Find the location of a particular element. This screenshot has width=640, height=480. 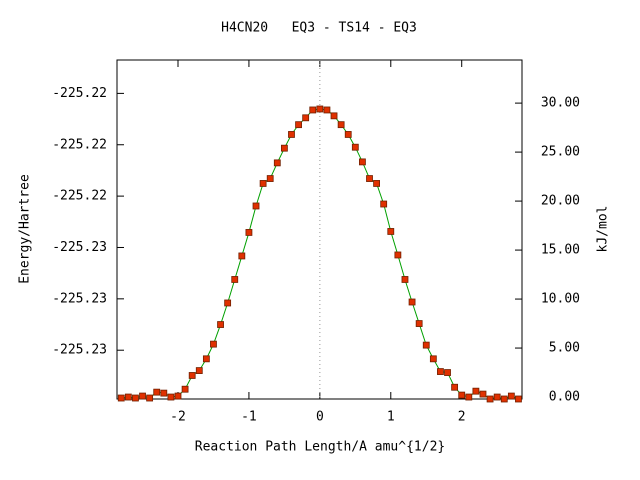

y2-axis-label: kJ/mol is located at coordinates (603, 229).